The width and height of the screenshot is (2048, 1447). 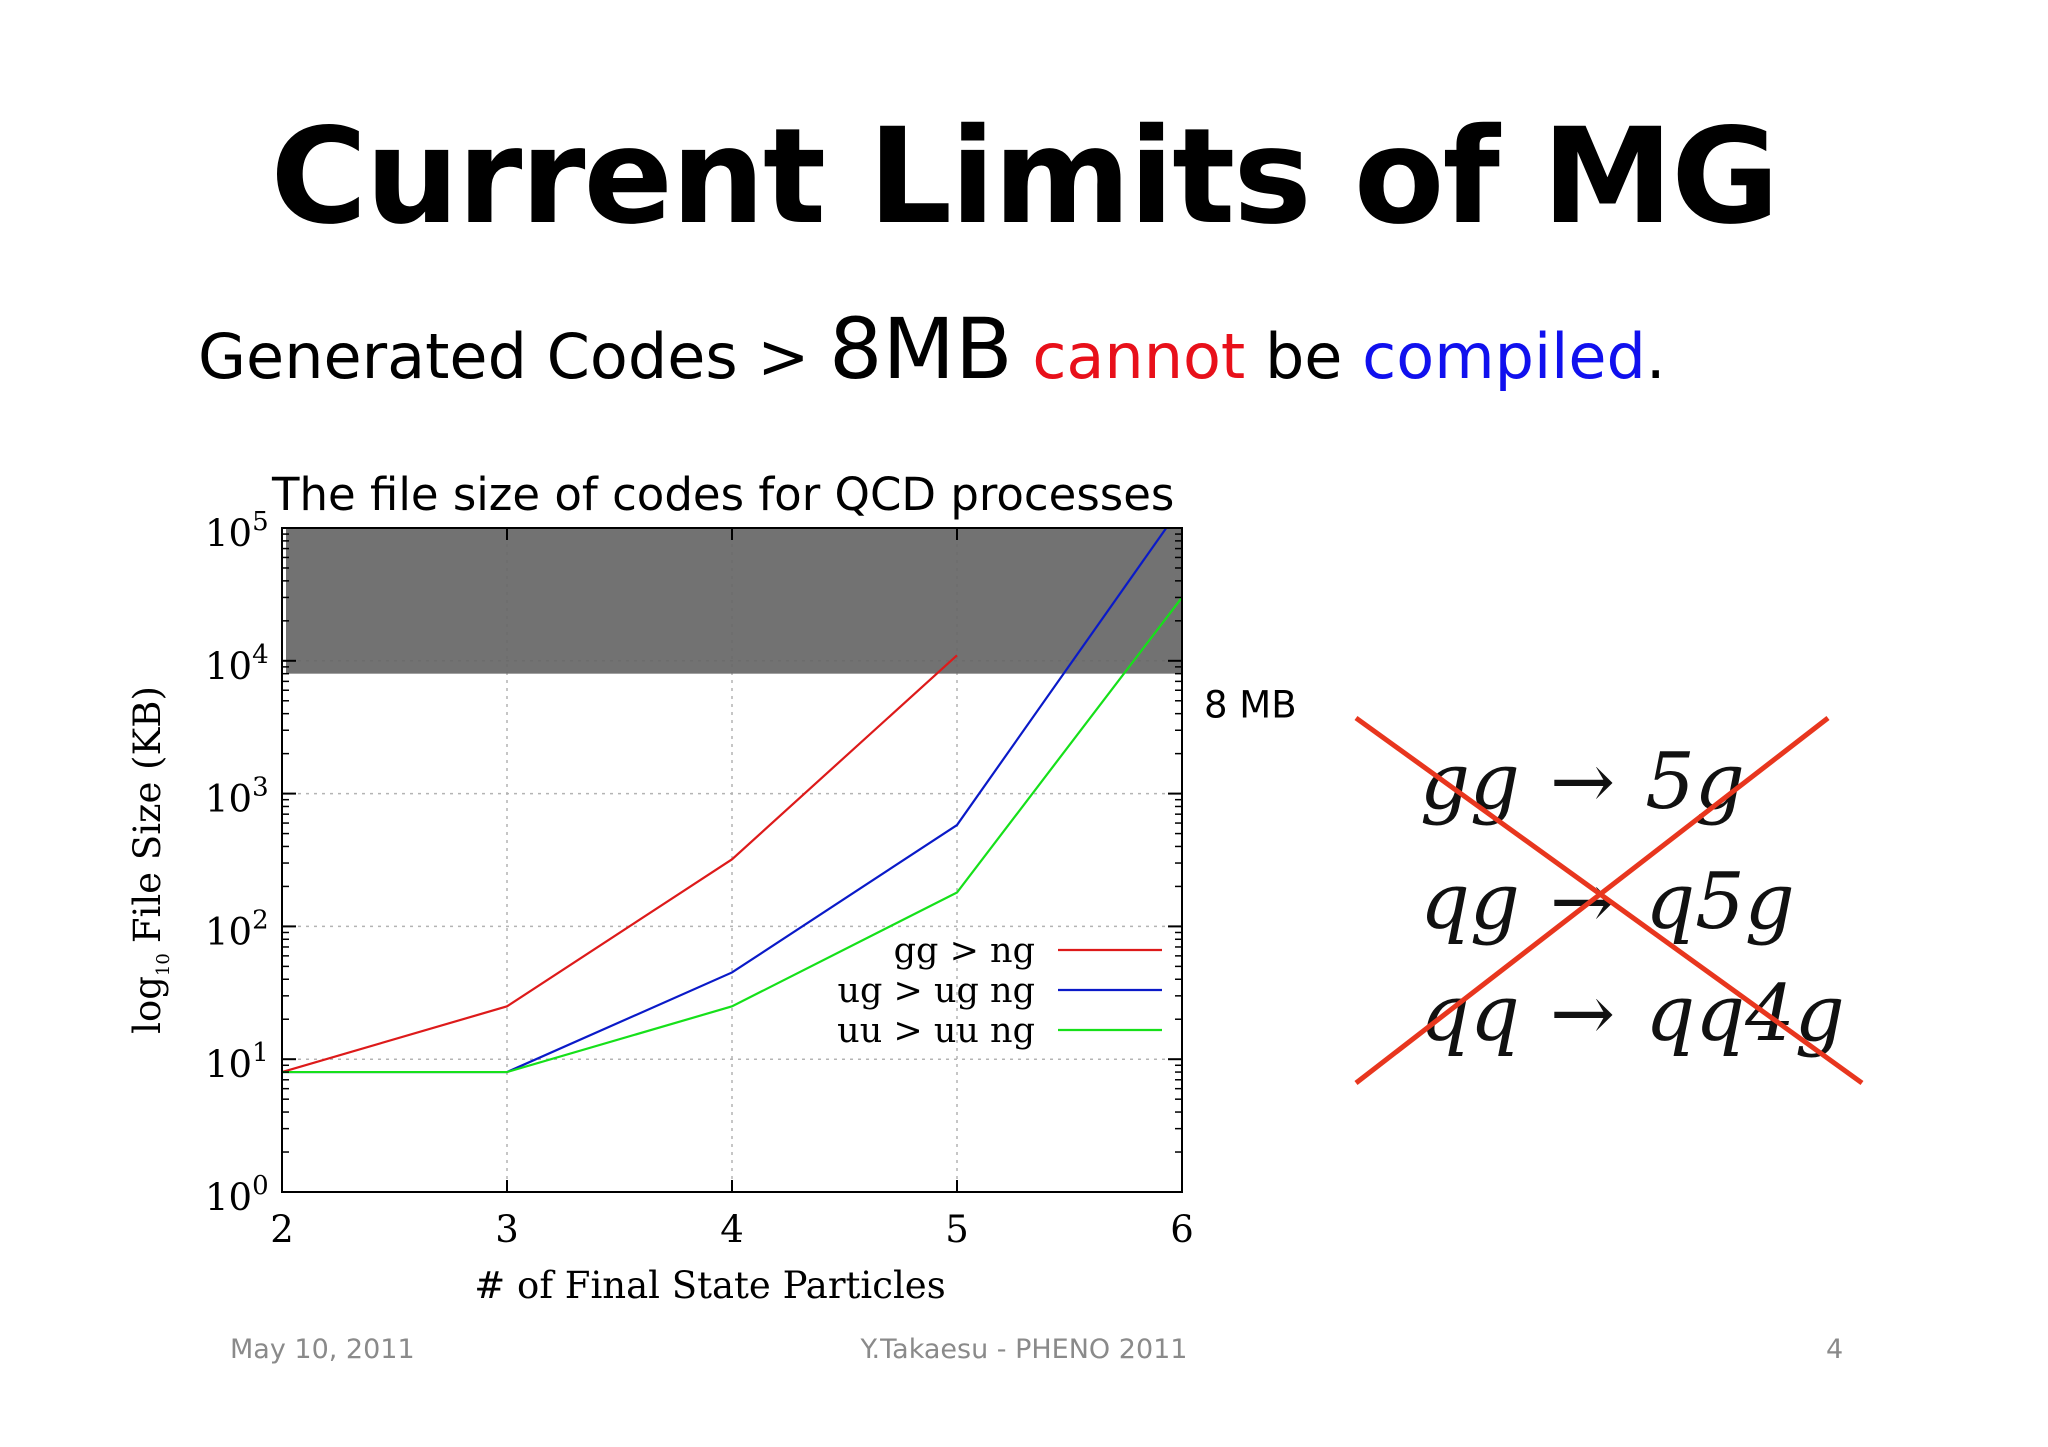 What do you see at coordinates (1632, 1014) in the screenshot?
I see `formula-3: qq → qq4g` at bounding box center [1632, 1014].